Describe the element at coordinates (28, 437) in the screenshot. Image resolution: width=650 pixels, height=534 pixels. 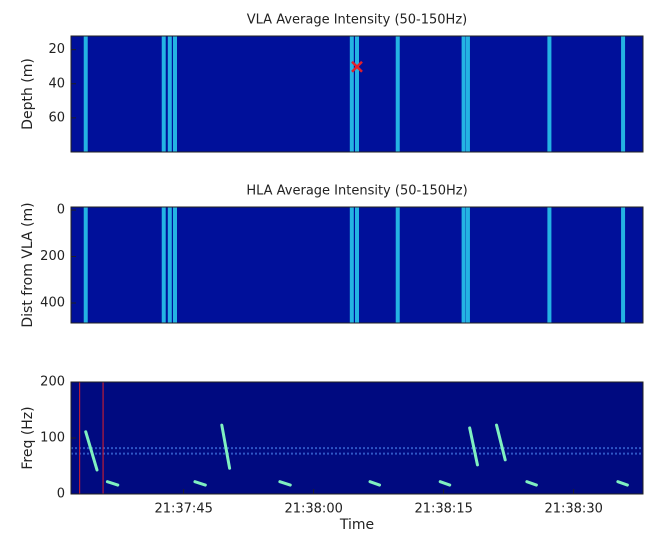
I see `y-axis-label: Freq (Hz)` at that location.